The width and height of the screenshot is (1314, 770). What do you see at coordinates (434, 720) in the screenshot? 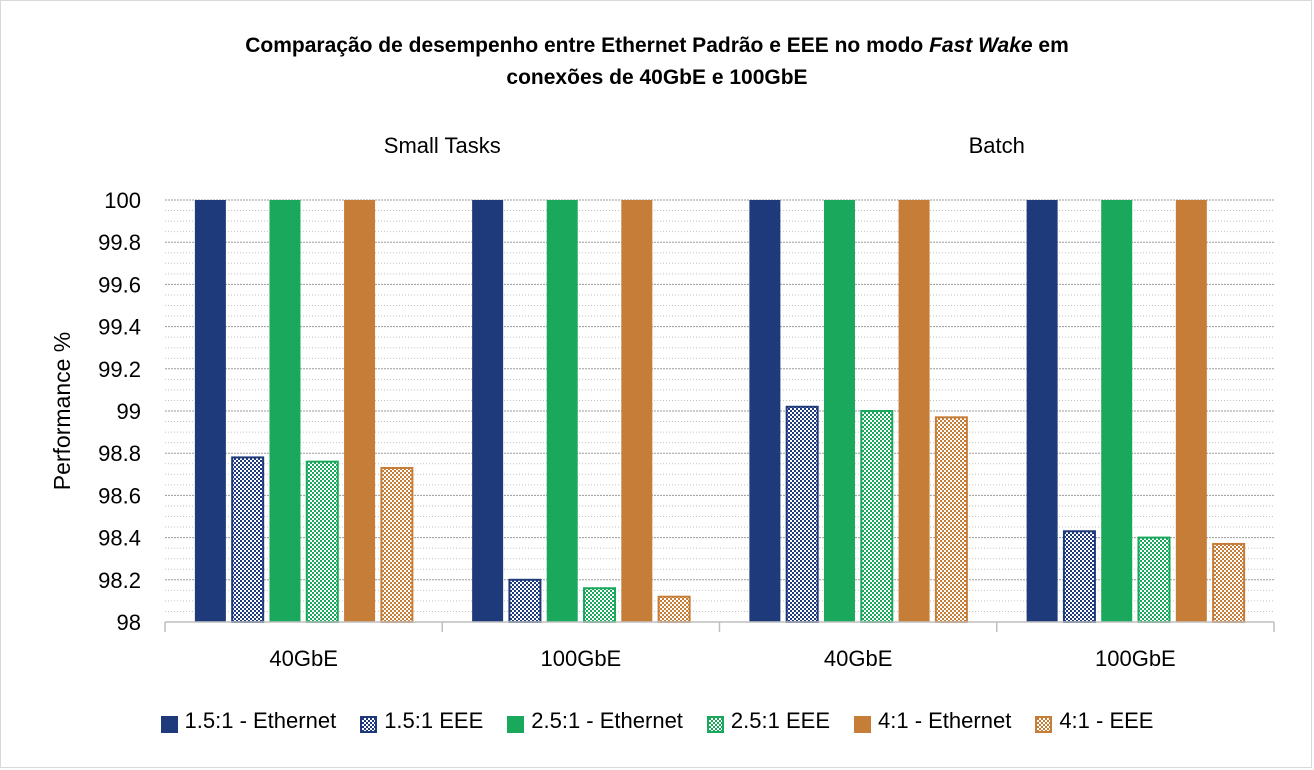
I see `legend-label: 1.5:1 EEE` at bounding box center [434, 720].